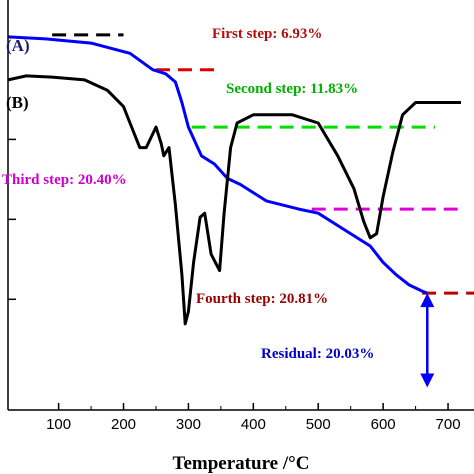 Image resolution: width=474 pixels, height=474 pixels. Describe the element at coordinates (188, 424) in the screenshot. I see `x-tick-label-300: 300` at that location.